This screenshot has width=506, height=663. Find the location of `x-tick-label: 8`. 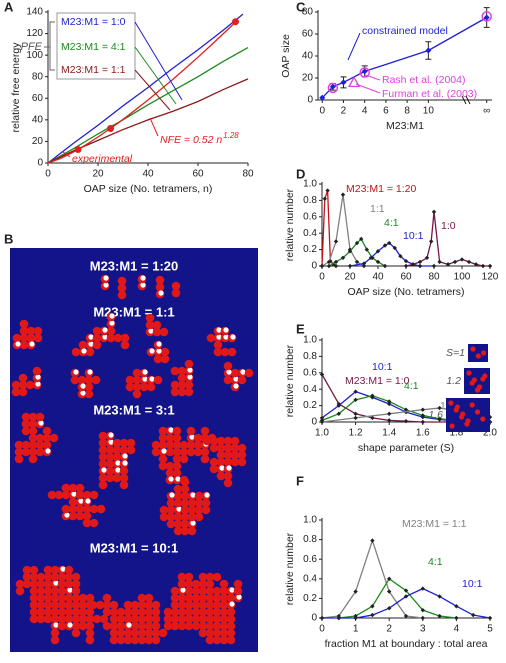

x-tick-label: 8 is located at coordinates (407, 111).